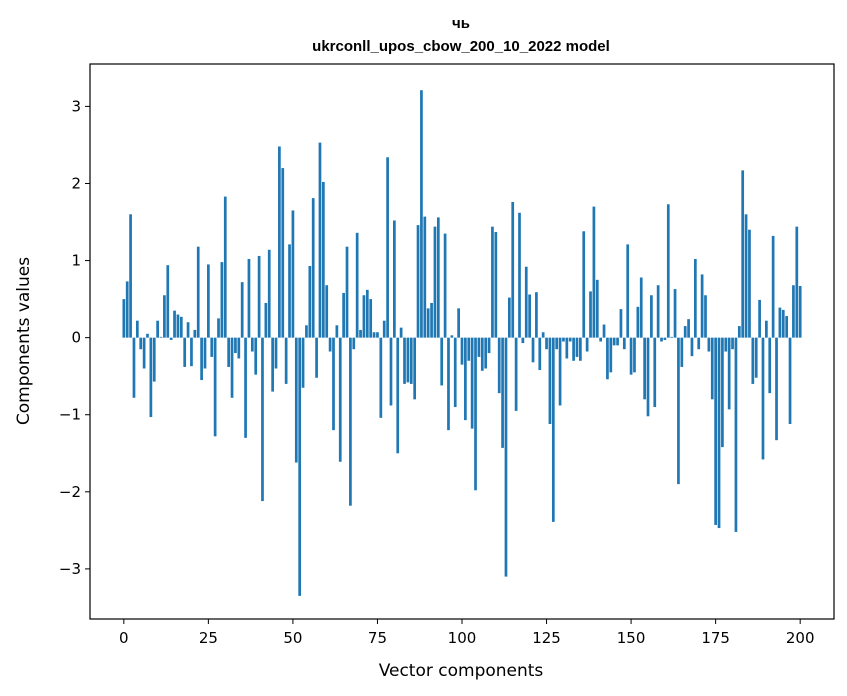  I want to click on y-axis-ticks: −3 −2 −1 0 1 2 3, so click(74, 337).